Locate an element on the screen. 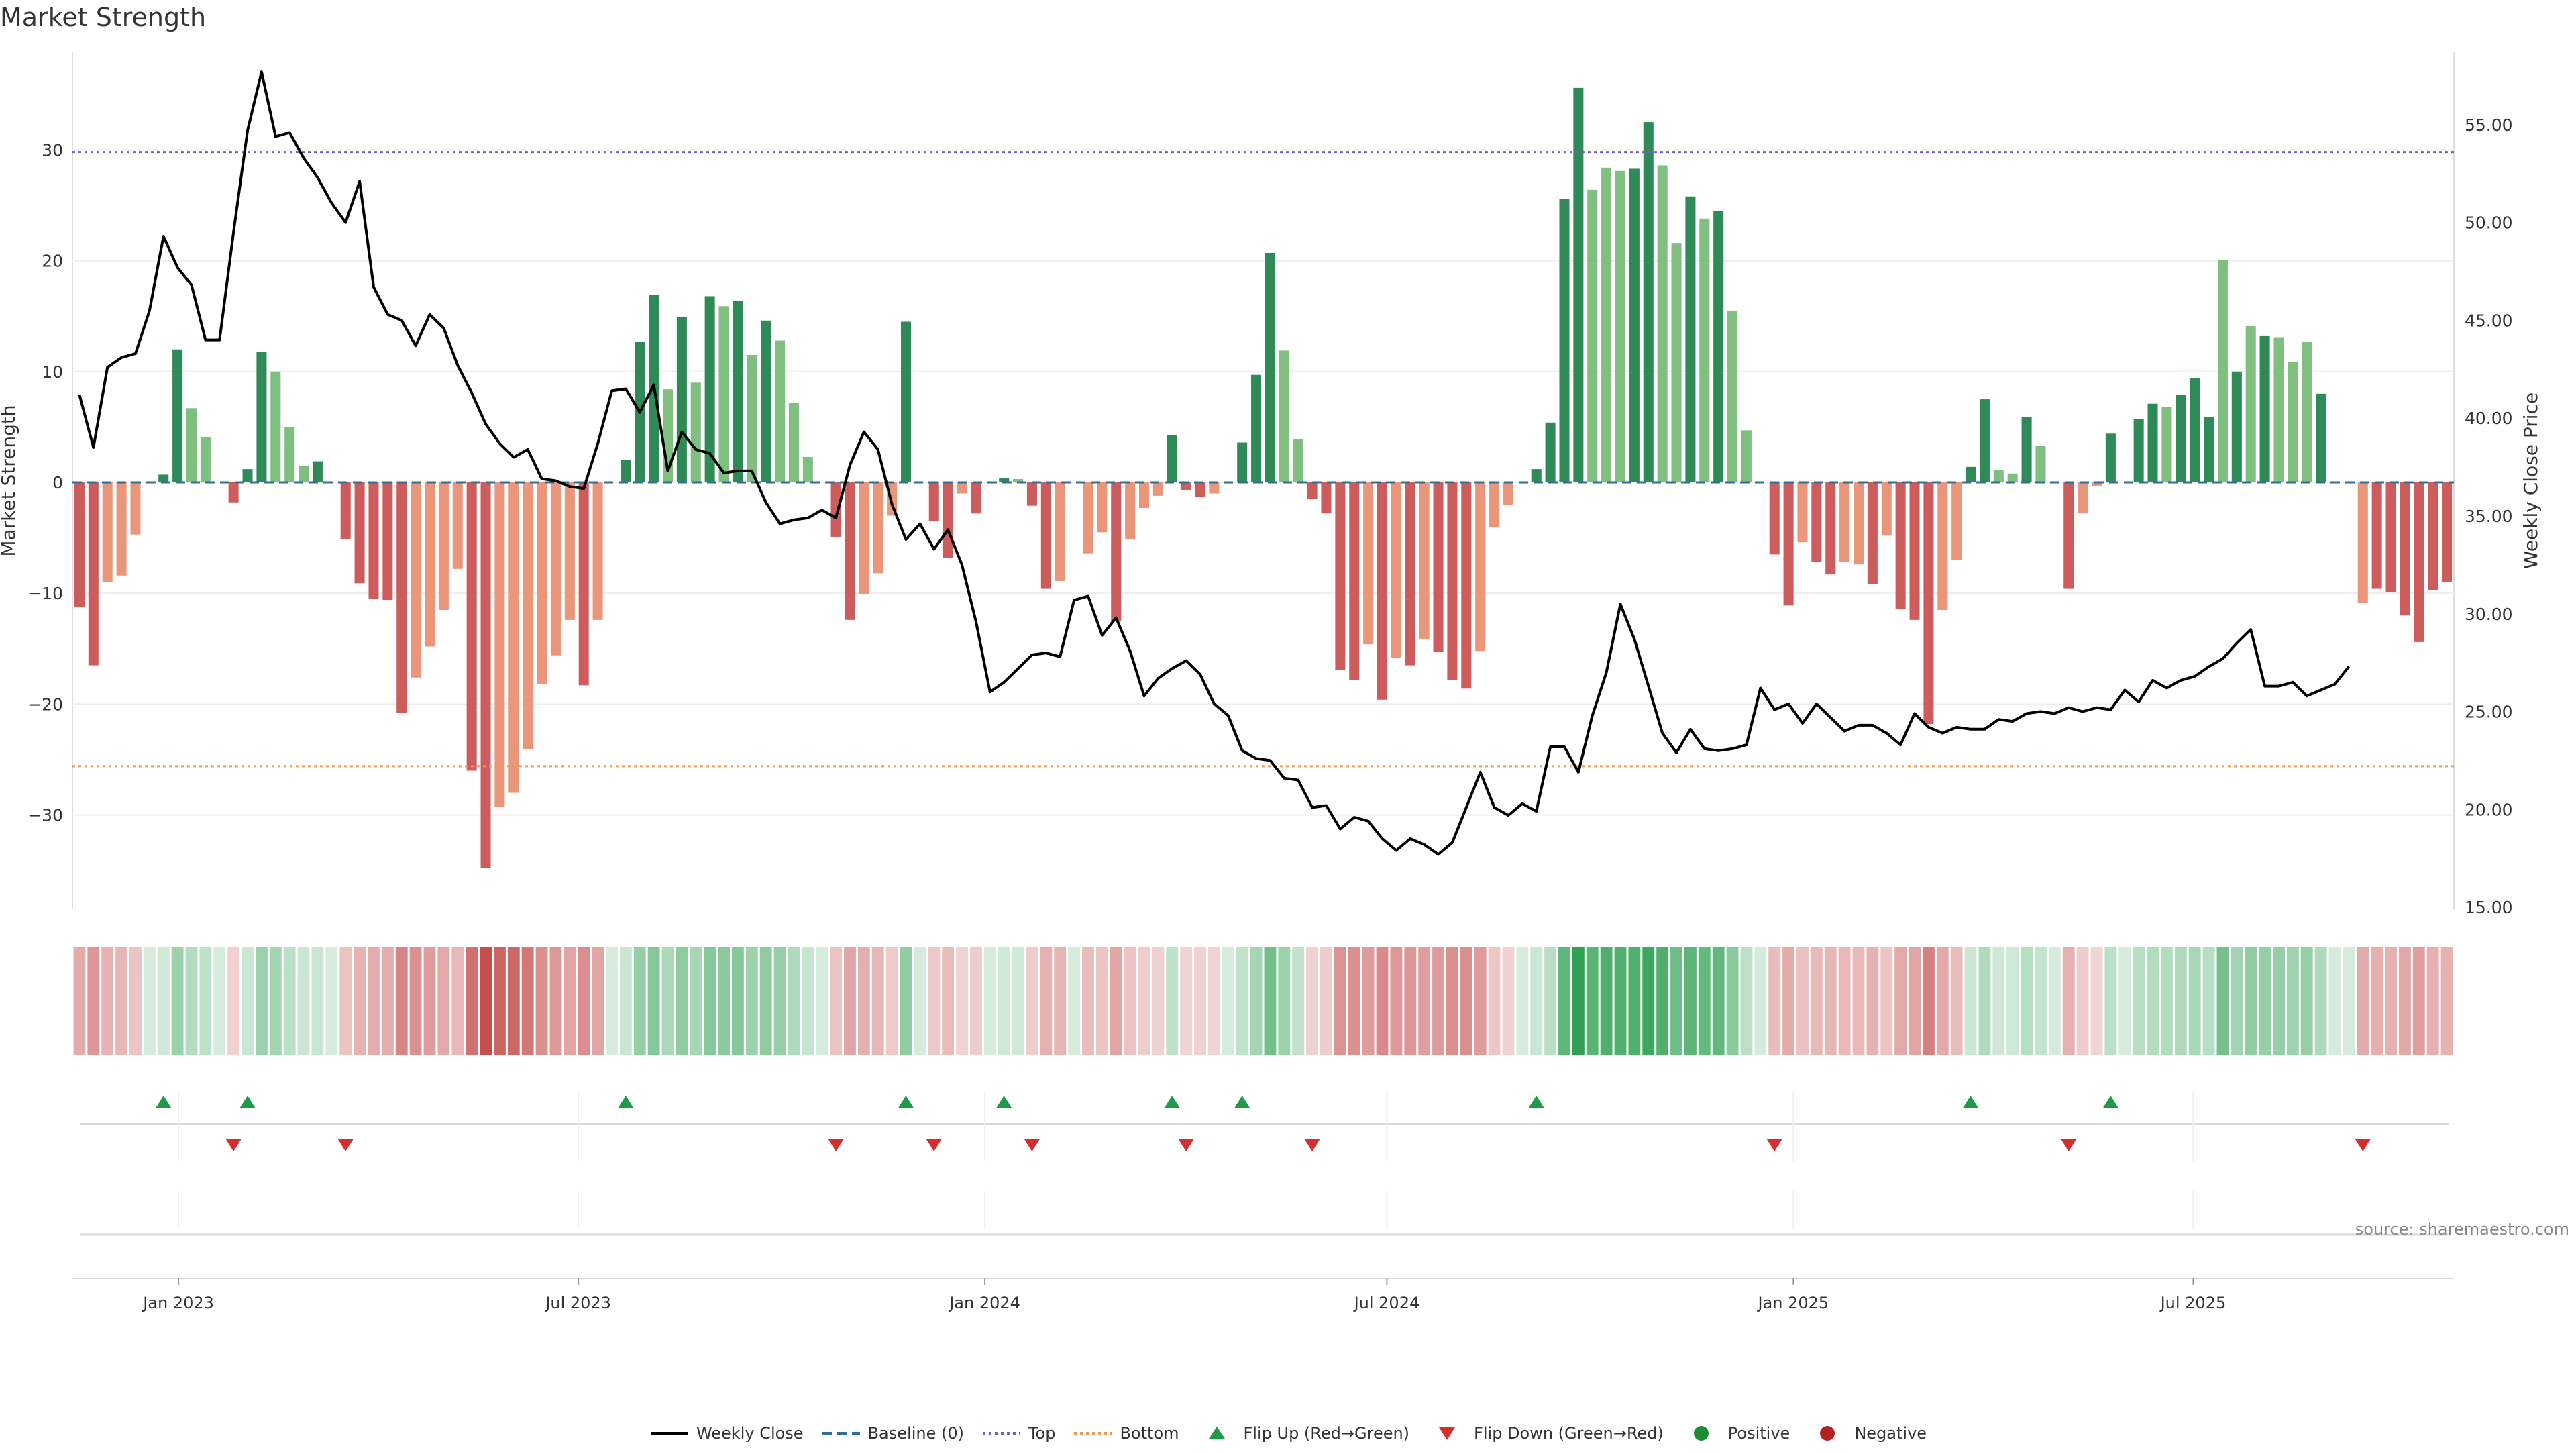 This screenshot has width=2576, height=1452. y-tick-label: −10 is located at coordinates (45, 593).